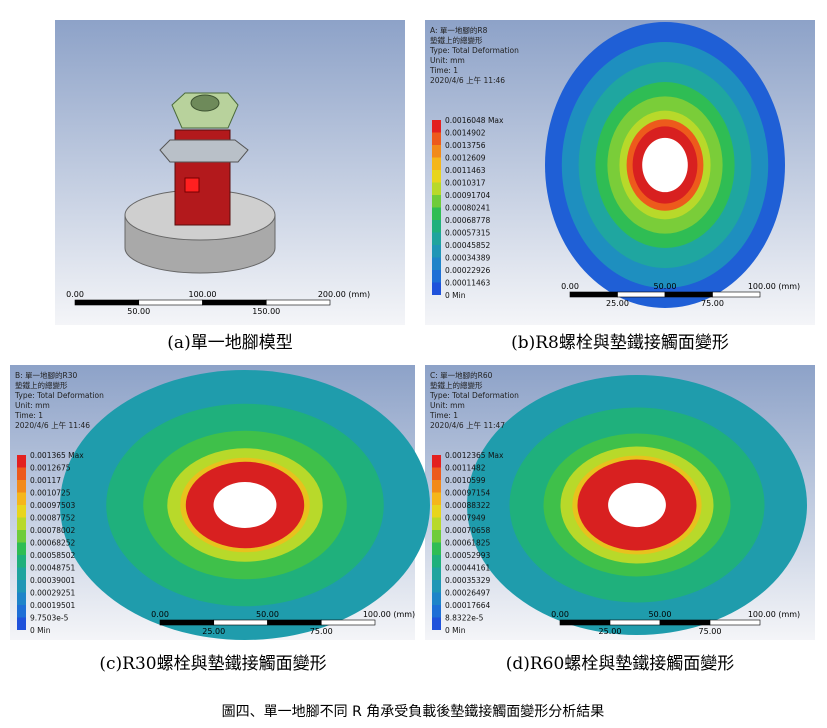  I want to click on result-header: C: 單一地腳的R60, so click(461, 375).